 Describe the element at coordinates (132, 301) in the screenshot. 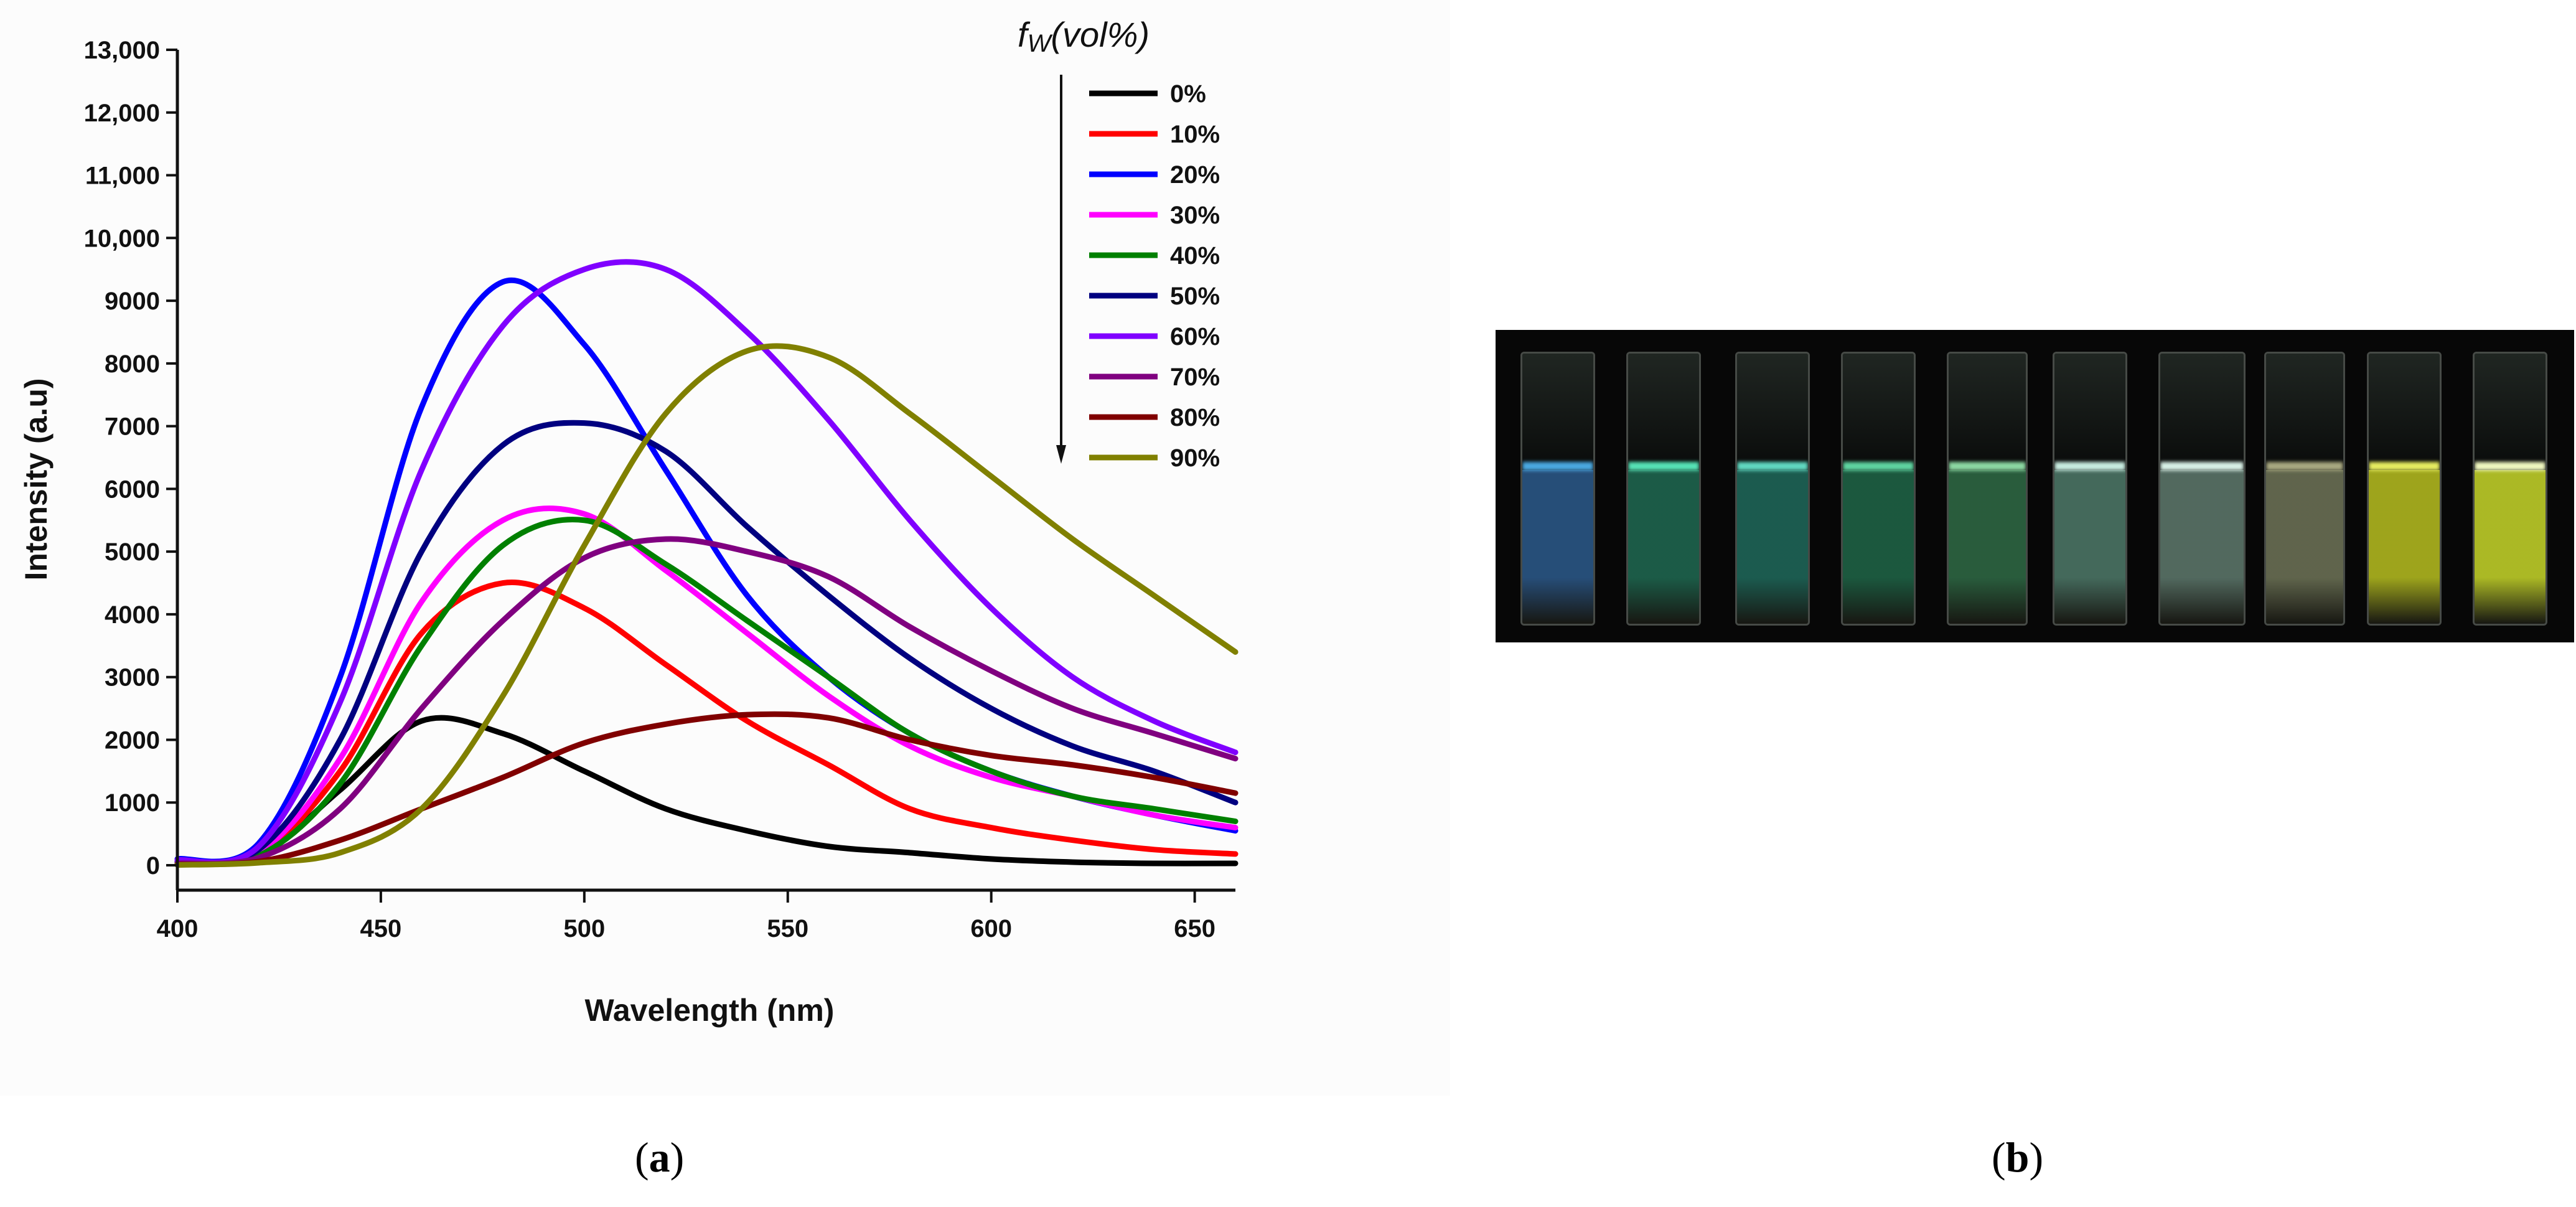

I see `y-tick-label: 9000` at that location.